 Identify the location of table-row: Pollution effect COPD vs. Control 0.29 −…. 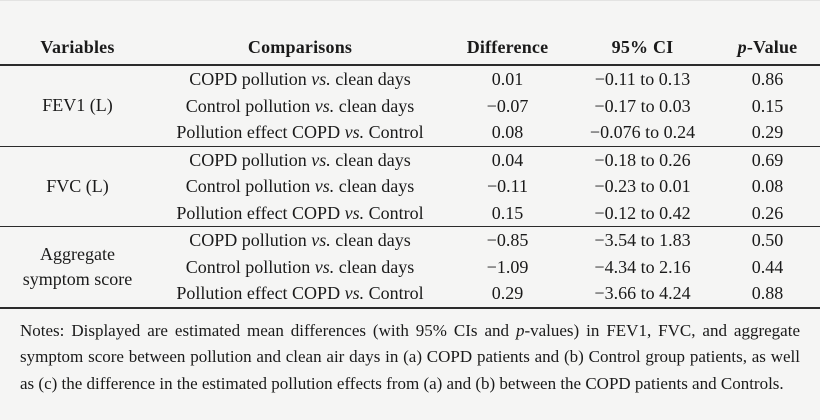
(410, 294).